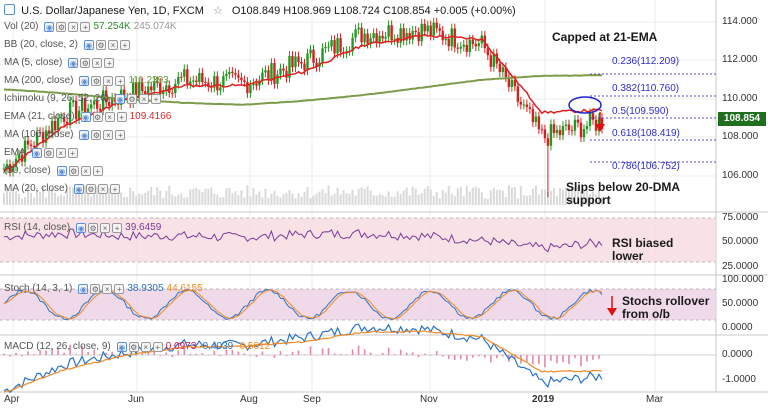  I want to click on indicator-legend-row: Ichimoku (9, 26, 52, 26) ◉ ⚙ × +, so click(83, 98).